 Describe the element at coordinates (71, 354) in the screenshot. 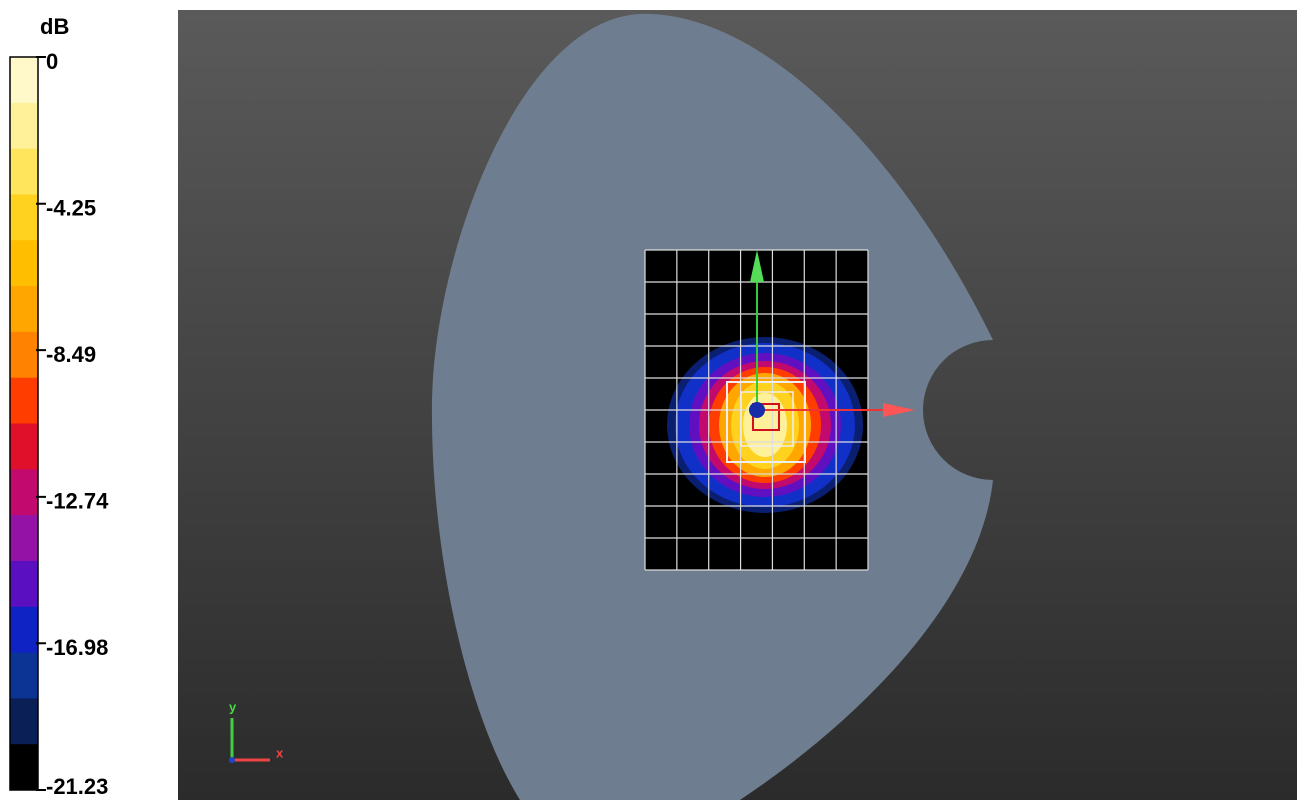

I see `tick-label: -8.49` at that location.